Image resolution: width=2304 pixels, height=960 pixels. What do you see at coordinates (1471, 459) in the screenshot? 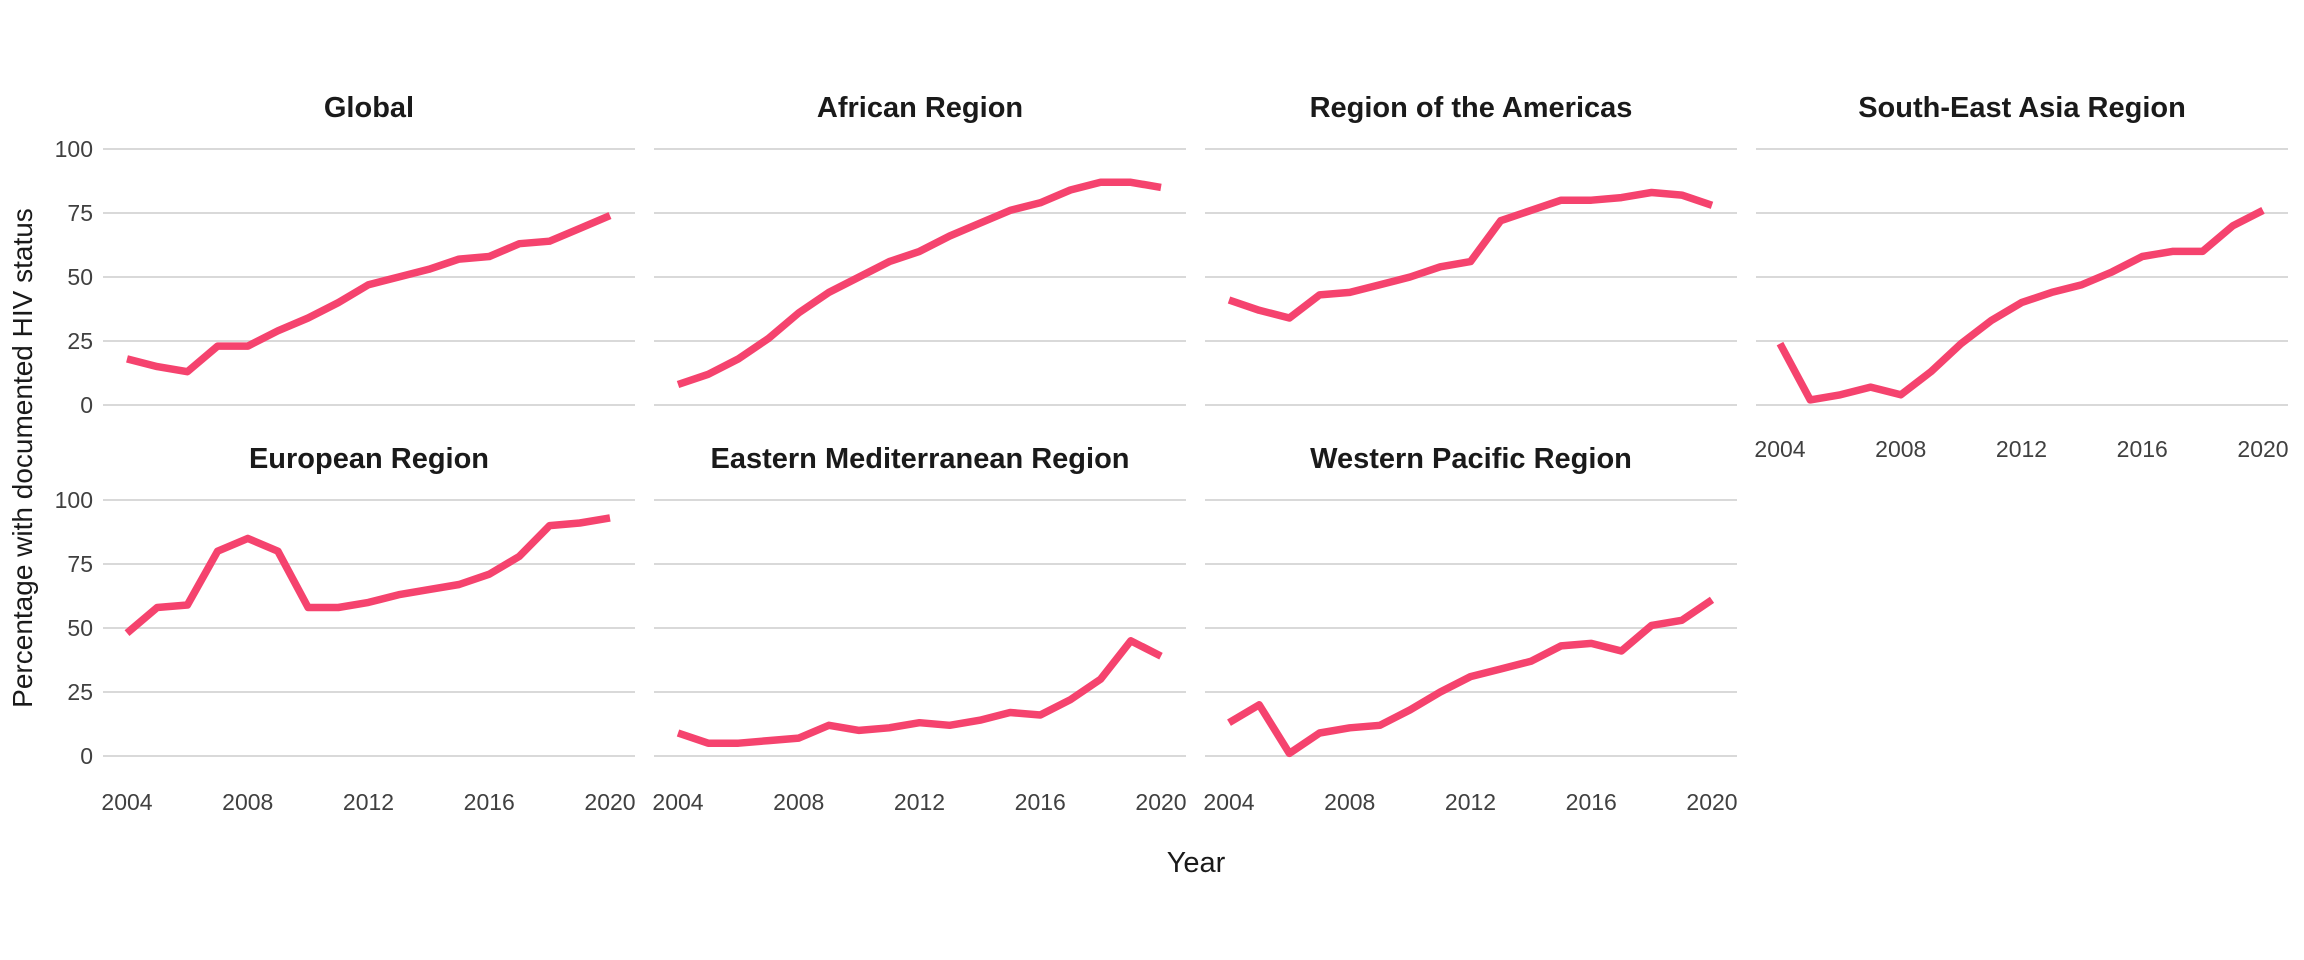
I see `panel-title: Western Pacific Region` at bounding box center [1471, 459].